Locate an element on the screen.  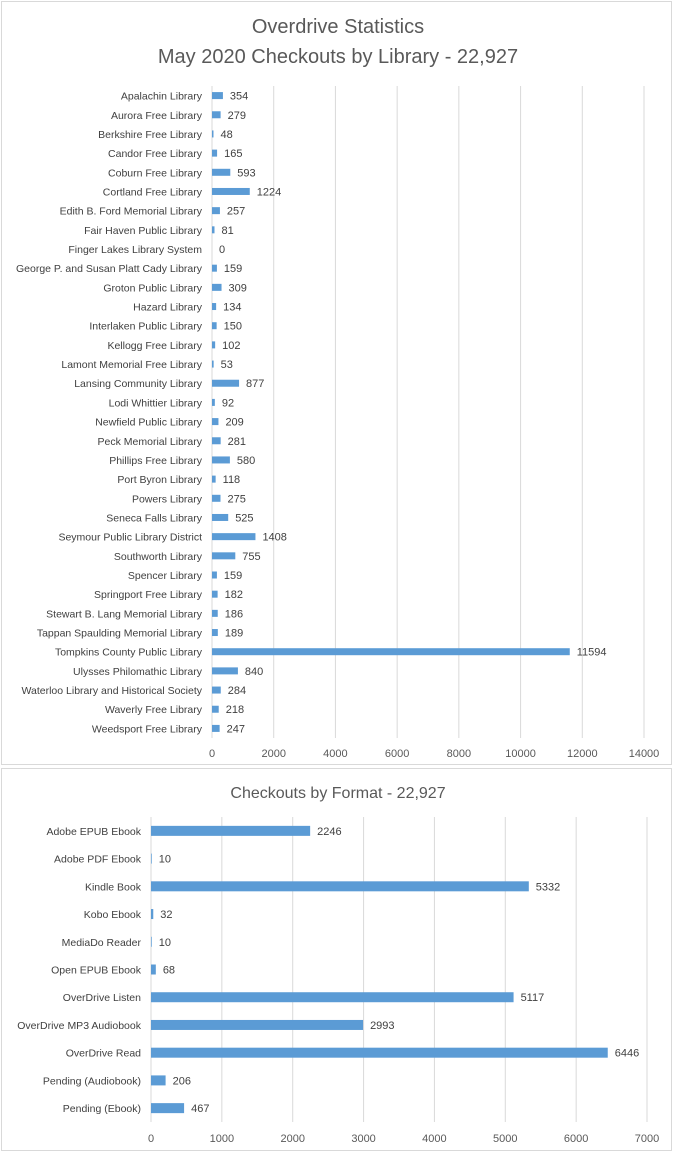
library-category-label: Finger Lakes Library System is located at coordinates (135, 250).